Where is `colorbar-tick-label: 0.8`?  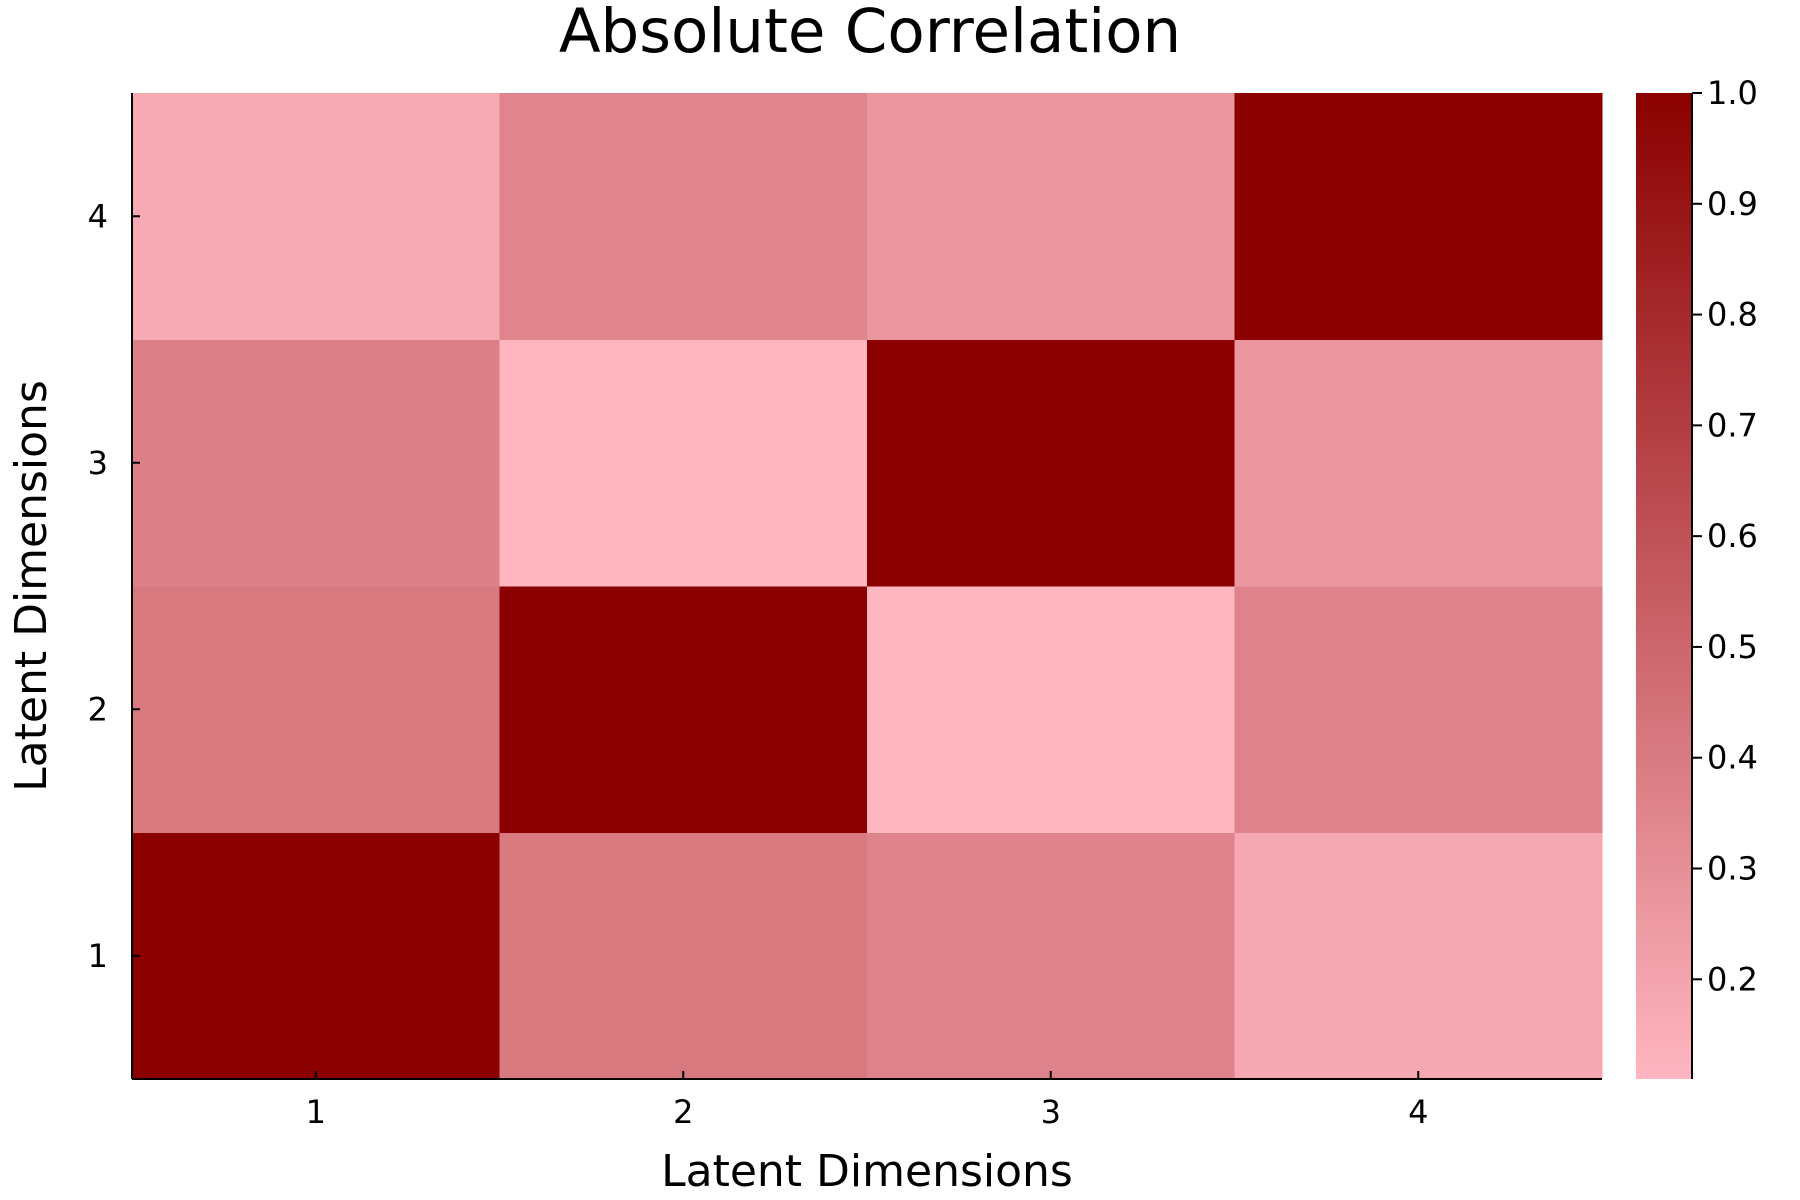
colorbar-tick-label: 0.8 is located at coordinates (1732, 315).